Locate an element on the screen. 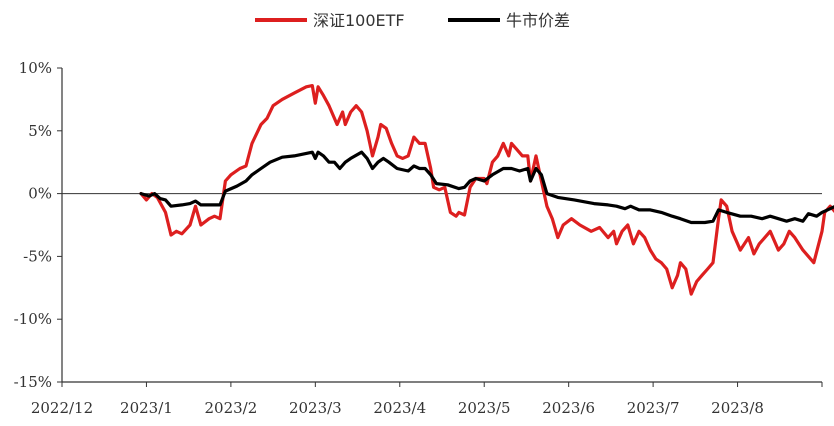 The height and width of the screenshot is (426, 834). x-tick-label: 2023/6 is located at coordinates (568, 408).